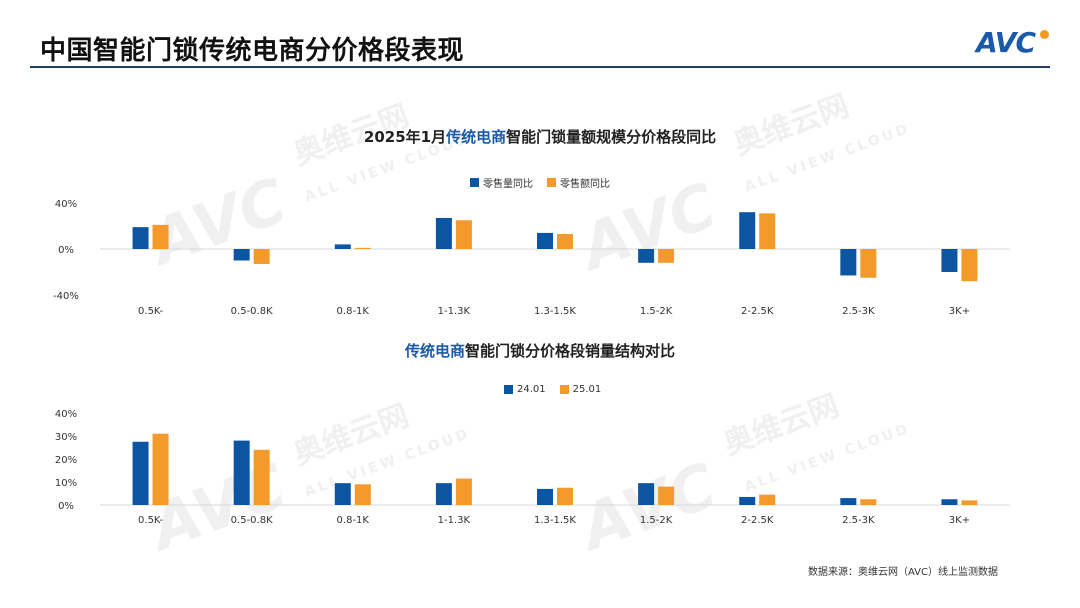 The height and width of the screenshot is (608, 1080). I want to click on logo-text: AVC, so click(1006, 42).